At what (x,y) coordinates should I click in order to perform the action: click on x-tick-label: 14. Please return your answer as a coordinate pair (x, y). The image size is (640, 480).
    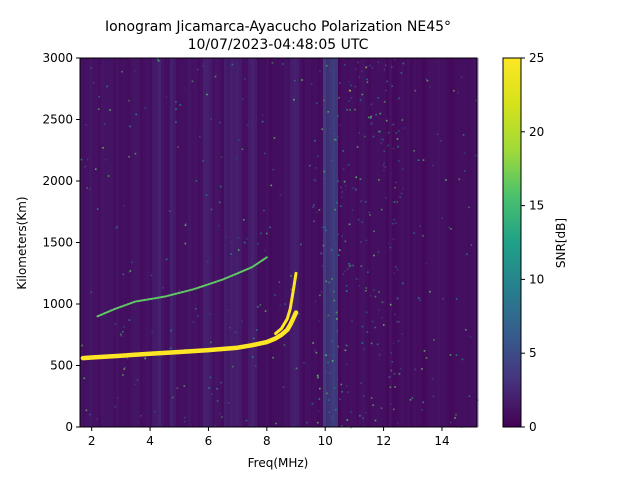
    Looking at the image, I should click on (441, 441).